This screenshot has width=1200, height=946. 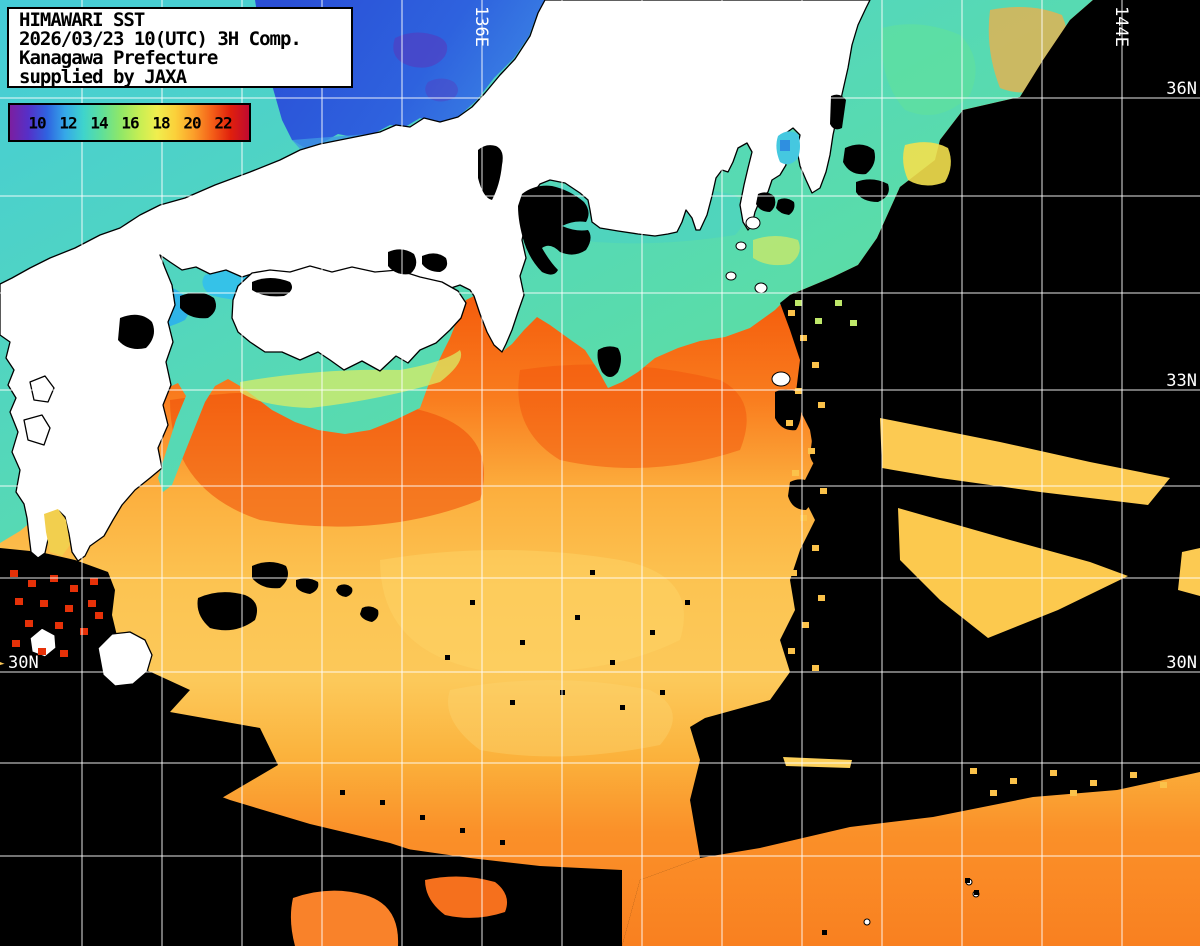 I want to click on meridian-label: 144E, so click(x=1121, y=26).